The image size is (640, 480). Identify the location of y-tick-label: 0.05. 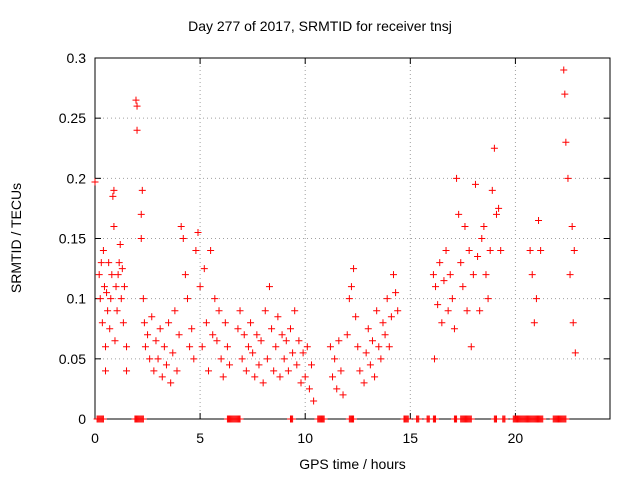
(72, 359).